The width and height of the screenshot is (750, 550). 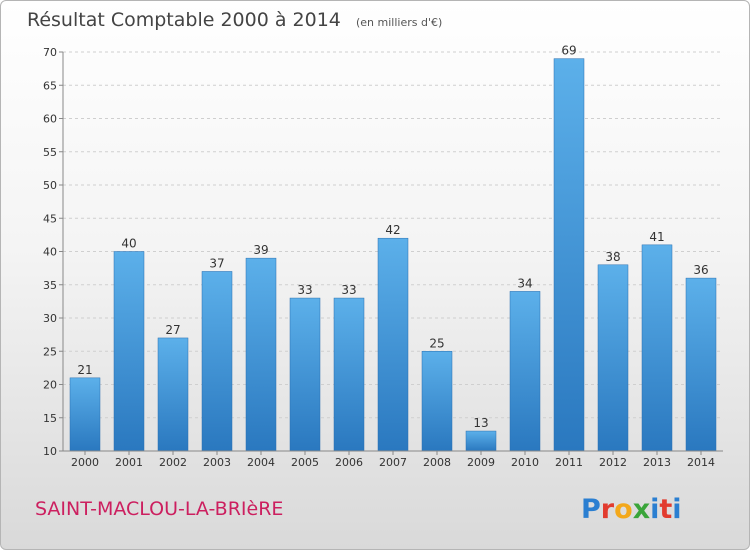 I want to click on y-tick-label: 35, so click(x=50, y=285).